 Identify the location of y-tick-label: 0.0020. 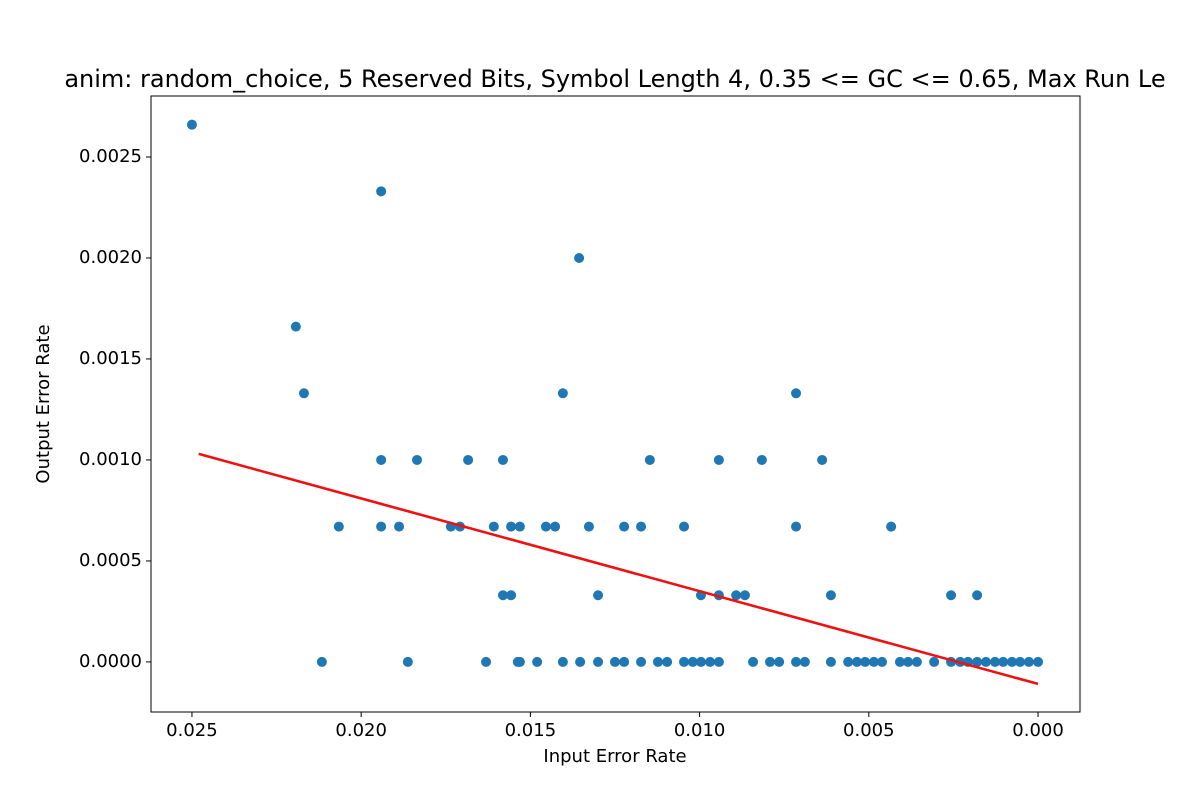
(110, 257).